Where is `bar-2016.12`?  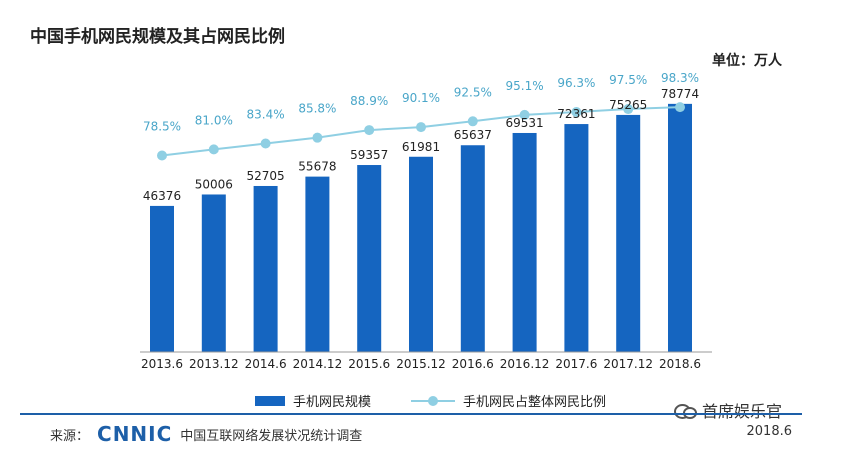 bar-2016.12 is located at coordinates (524, 242).